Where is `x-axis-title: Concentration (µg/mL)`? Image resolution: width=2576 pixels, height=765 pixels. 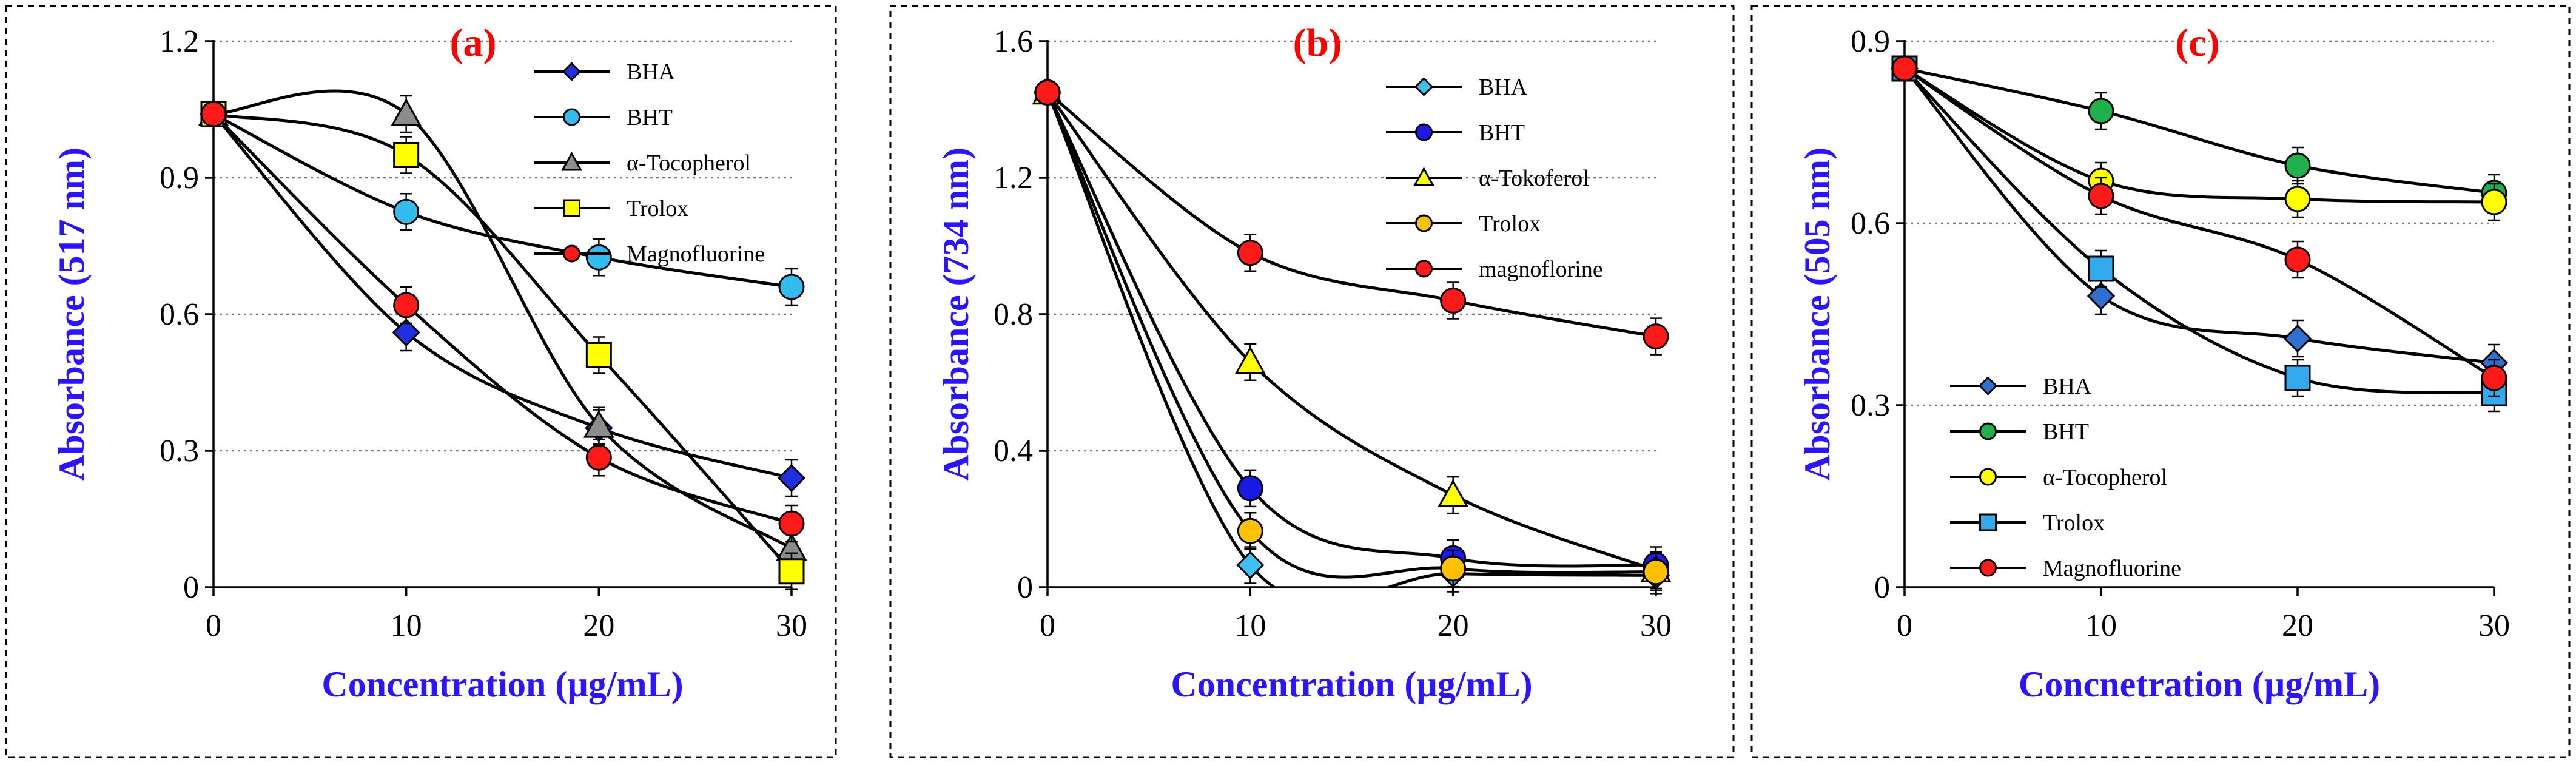 x-axis-title: Concentration (µg/mL) is located at coordinates (502, 684).